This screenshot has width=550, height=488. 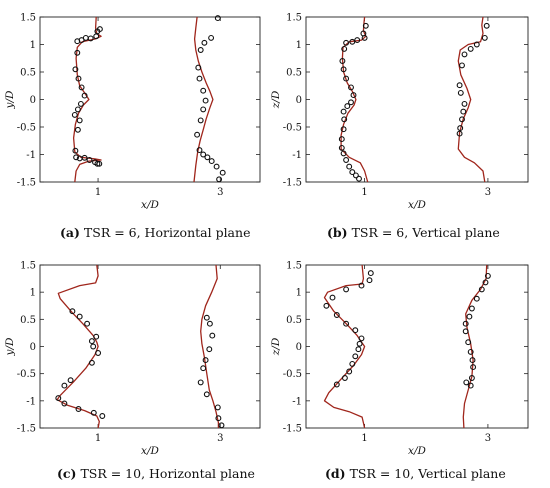 What do you see at coordinates (26, 183) in the screenshot?
I see `y-tick-label: -1.5` at bounding box center [26, 183].